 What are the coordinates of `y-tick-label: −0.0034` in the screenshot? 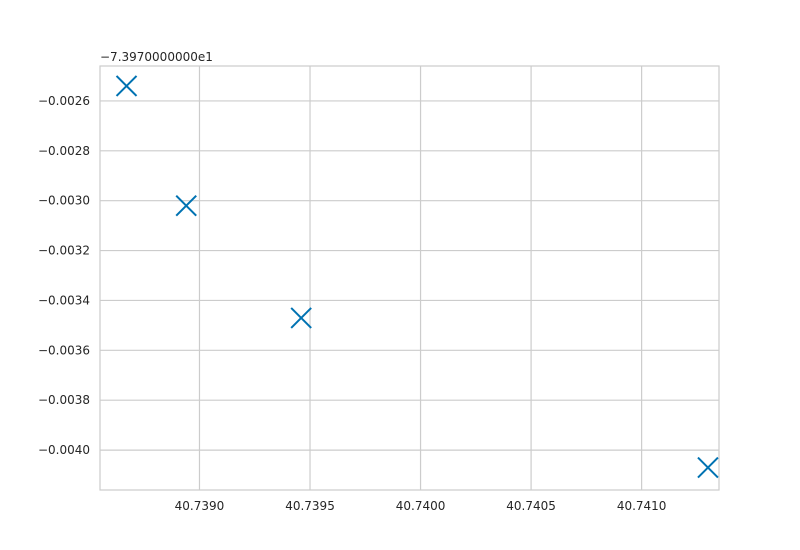 It's located at (64, 300).